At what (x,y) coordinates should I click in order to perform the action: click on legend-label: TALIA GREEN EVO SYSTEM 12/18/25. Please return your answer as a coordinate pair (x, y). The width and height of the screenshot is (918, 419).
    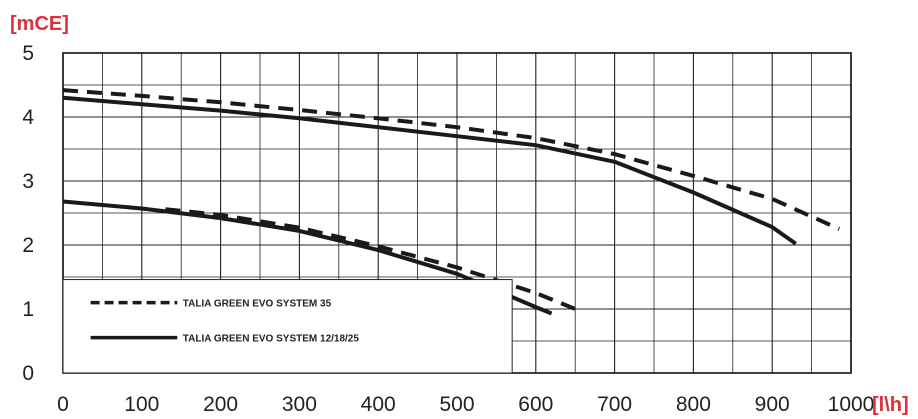
    Looking at the image, I should click on (271, 339).